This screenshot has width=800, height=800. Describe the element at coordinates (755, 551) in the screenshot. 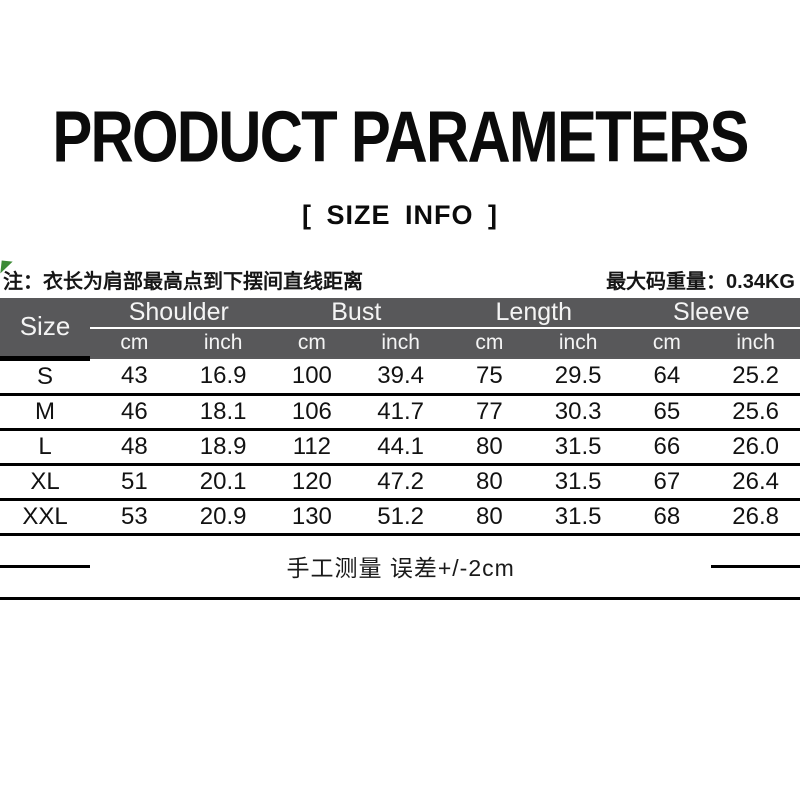

I see `footer-right-segment` at that location.